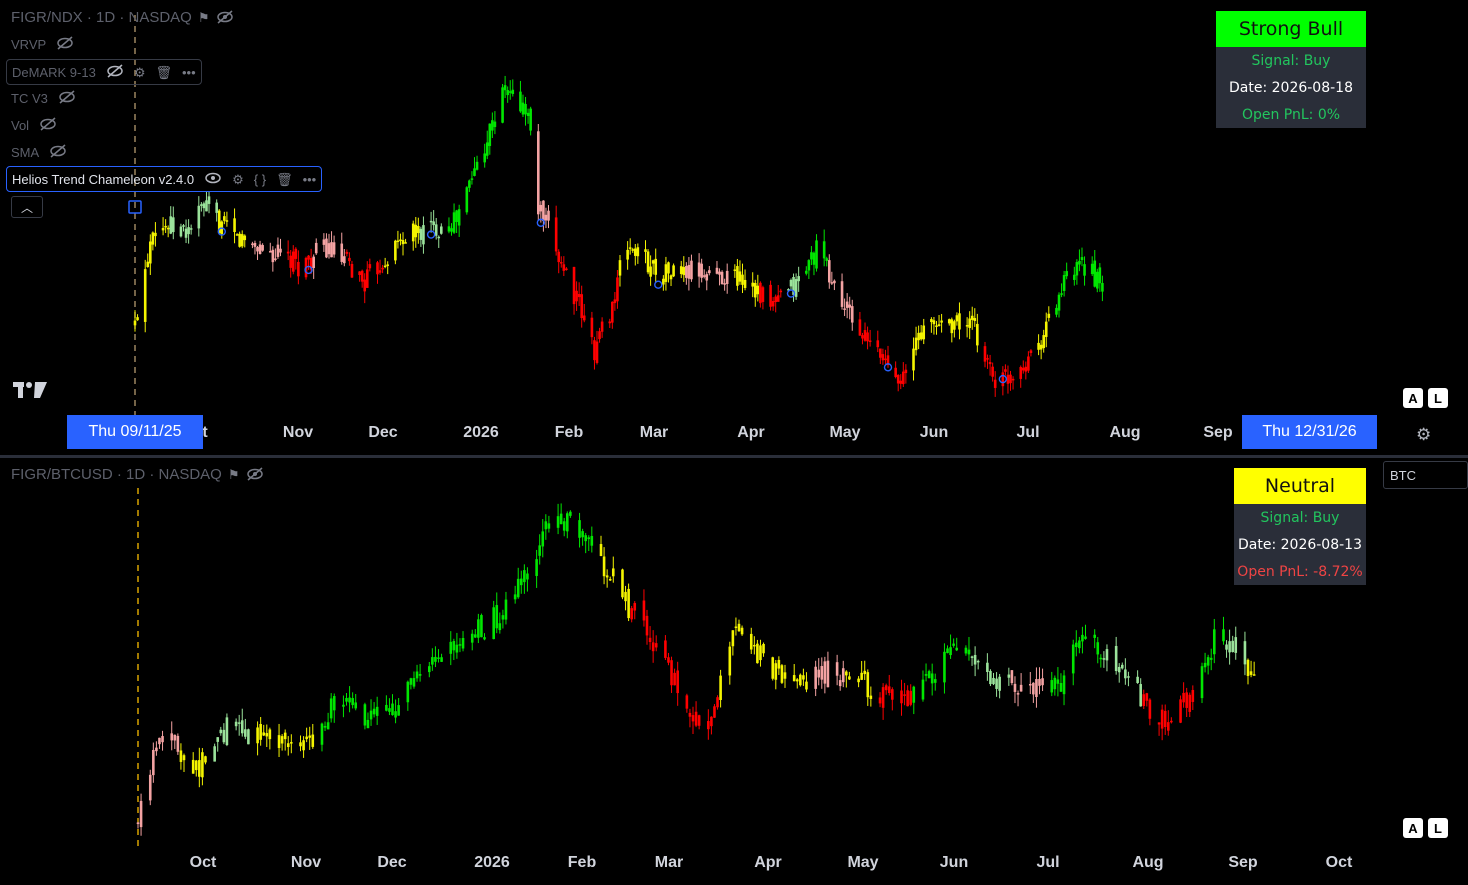 Image resolution: width=1468 pixels, height=885 pixels. What do you see at coordinates (137, 474) in the screenshot?
I see `symbol-legend-btc: FIGR/BTCUSD · 1D · NASDAQ ⚑` at bounding box center [137, 474].